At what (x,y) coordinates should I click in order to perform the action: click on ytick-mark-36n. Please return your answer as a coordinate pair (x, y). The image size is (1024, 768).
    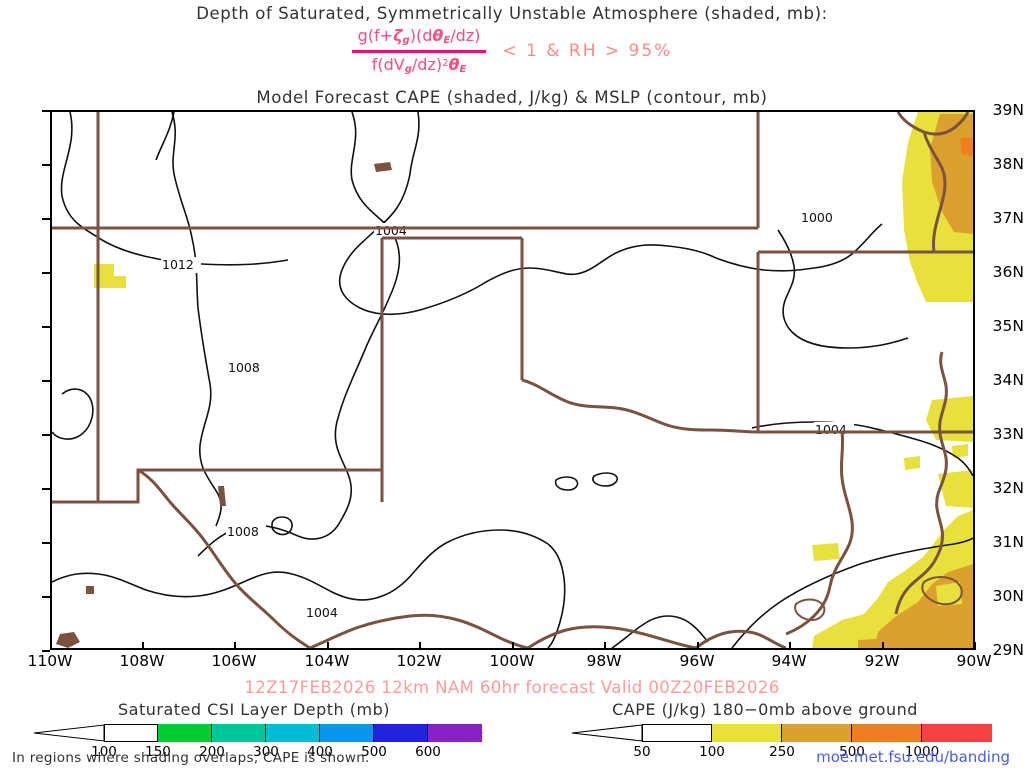
    Looking at the image, I should click on (46, 273).